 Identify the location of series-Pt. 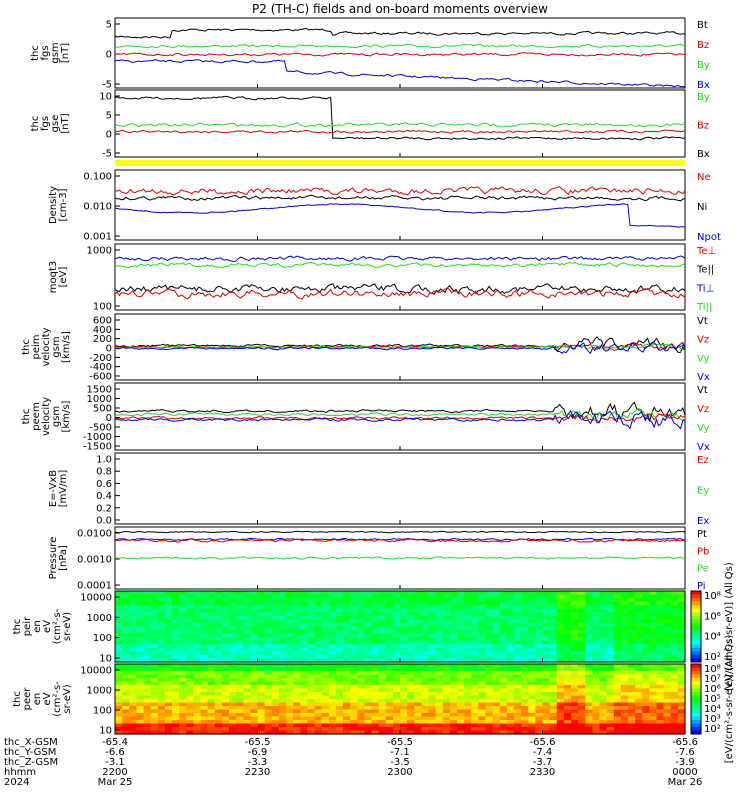
(400, 532).